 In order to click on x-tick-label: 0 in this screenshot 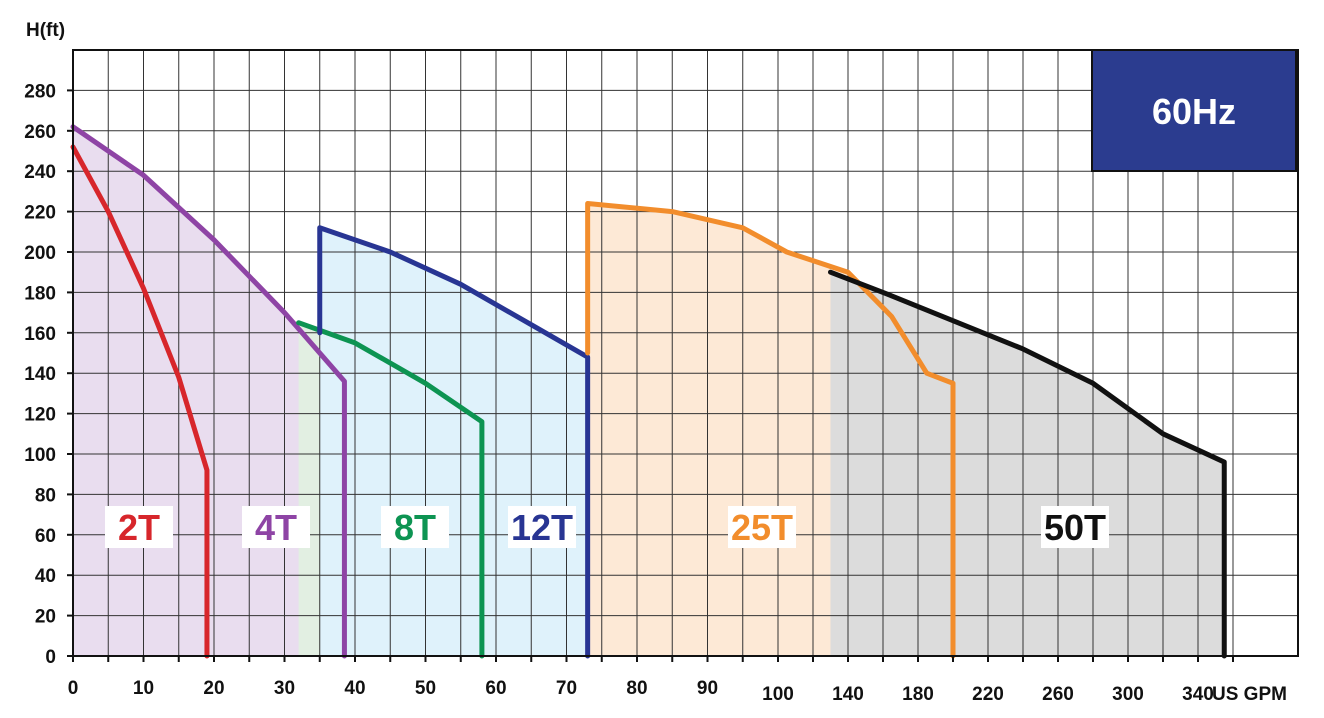, I will do `click(73, 688)`.